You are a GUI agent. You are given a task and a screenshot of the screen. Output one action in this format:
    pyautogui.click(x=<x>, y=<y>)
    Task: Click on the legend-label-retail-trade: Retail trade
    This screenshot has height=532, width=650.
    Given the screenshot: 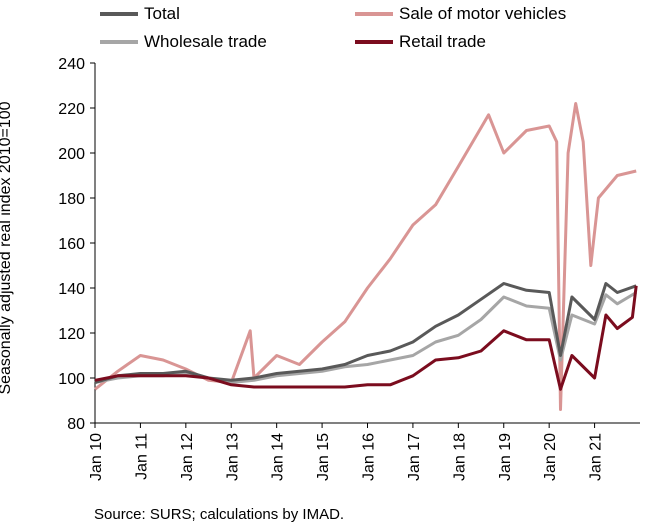 What is the action you would take?
    pyautogui.click(x=442, y=41)
    